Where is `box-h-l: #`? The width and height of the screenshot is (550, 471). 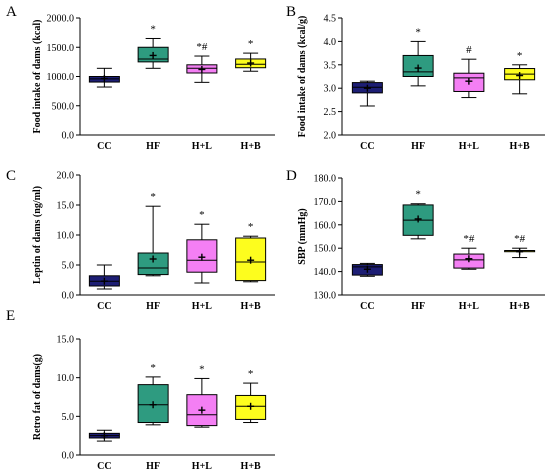 box-h-l: # is located at coordinates (469, 71).